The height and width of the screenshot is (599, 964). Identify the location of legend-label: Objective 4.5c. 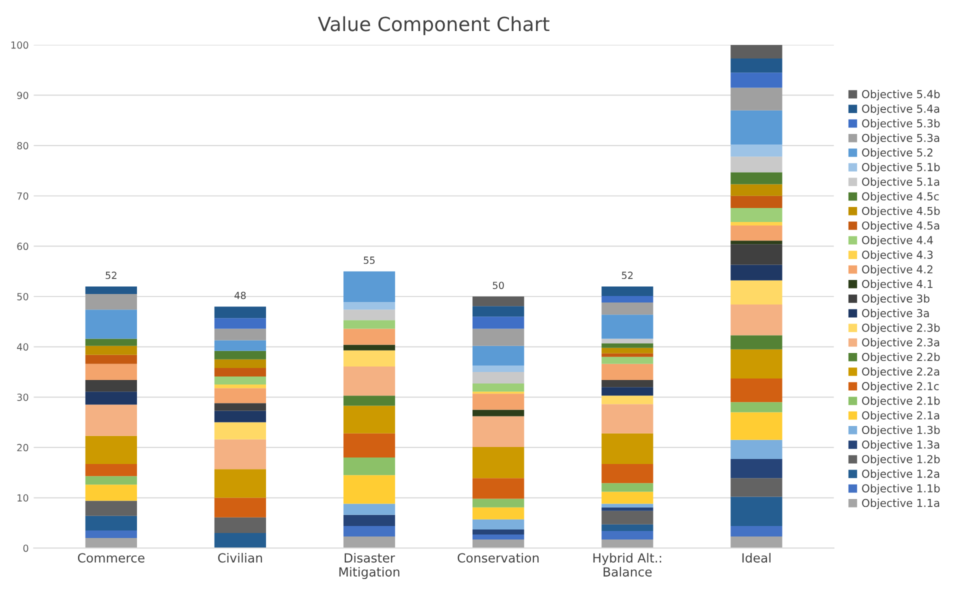
(900, 197).